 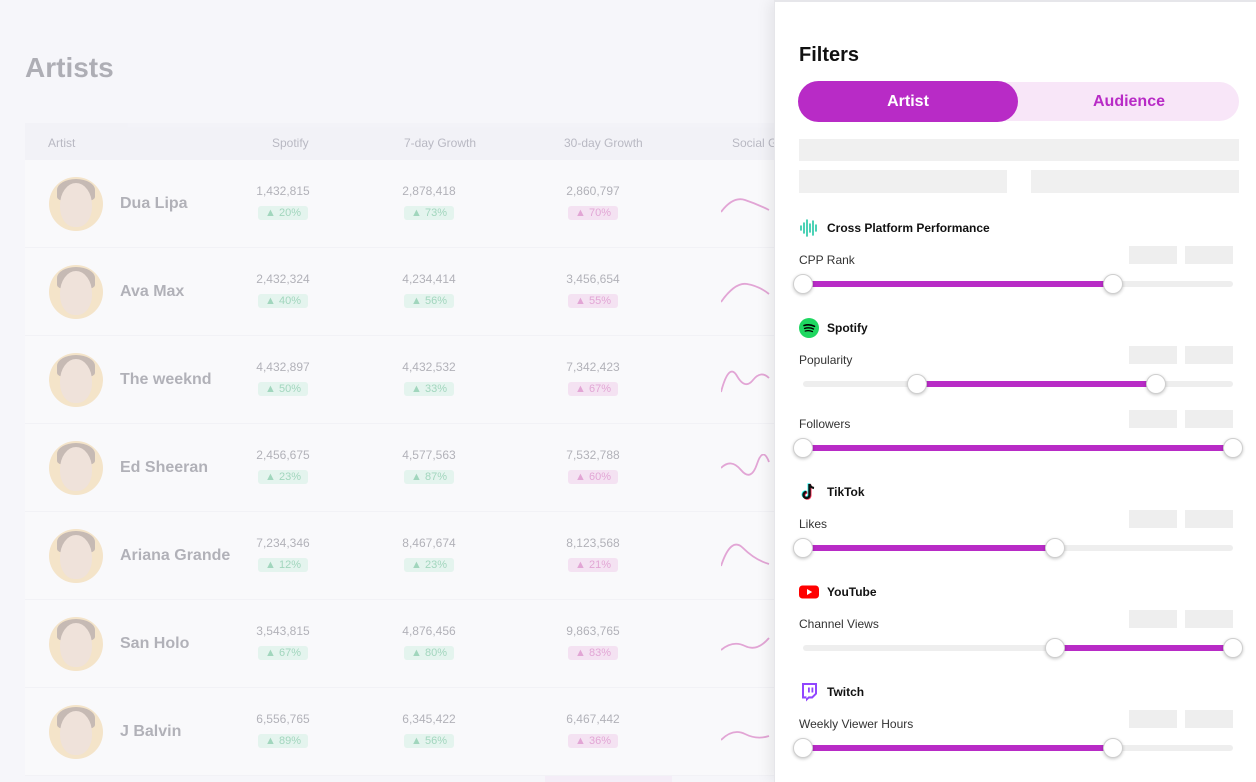 I want to click on cpp-rank-min-input, so click(x=1153, y=255).